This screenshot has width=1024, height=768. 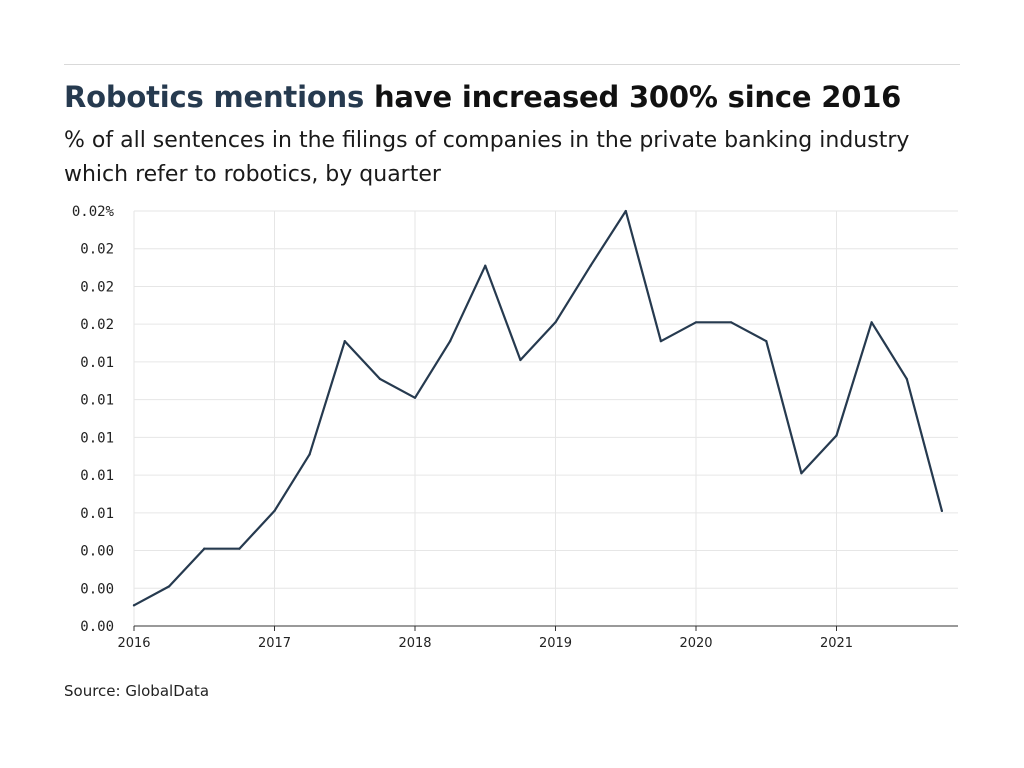 What do you see at coordinates (214, 97) in the screenshot?
I see `chart-title-highlight: Robotics mentions` at bounding box center [214, 97].